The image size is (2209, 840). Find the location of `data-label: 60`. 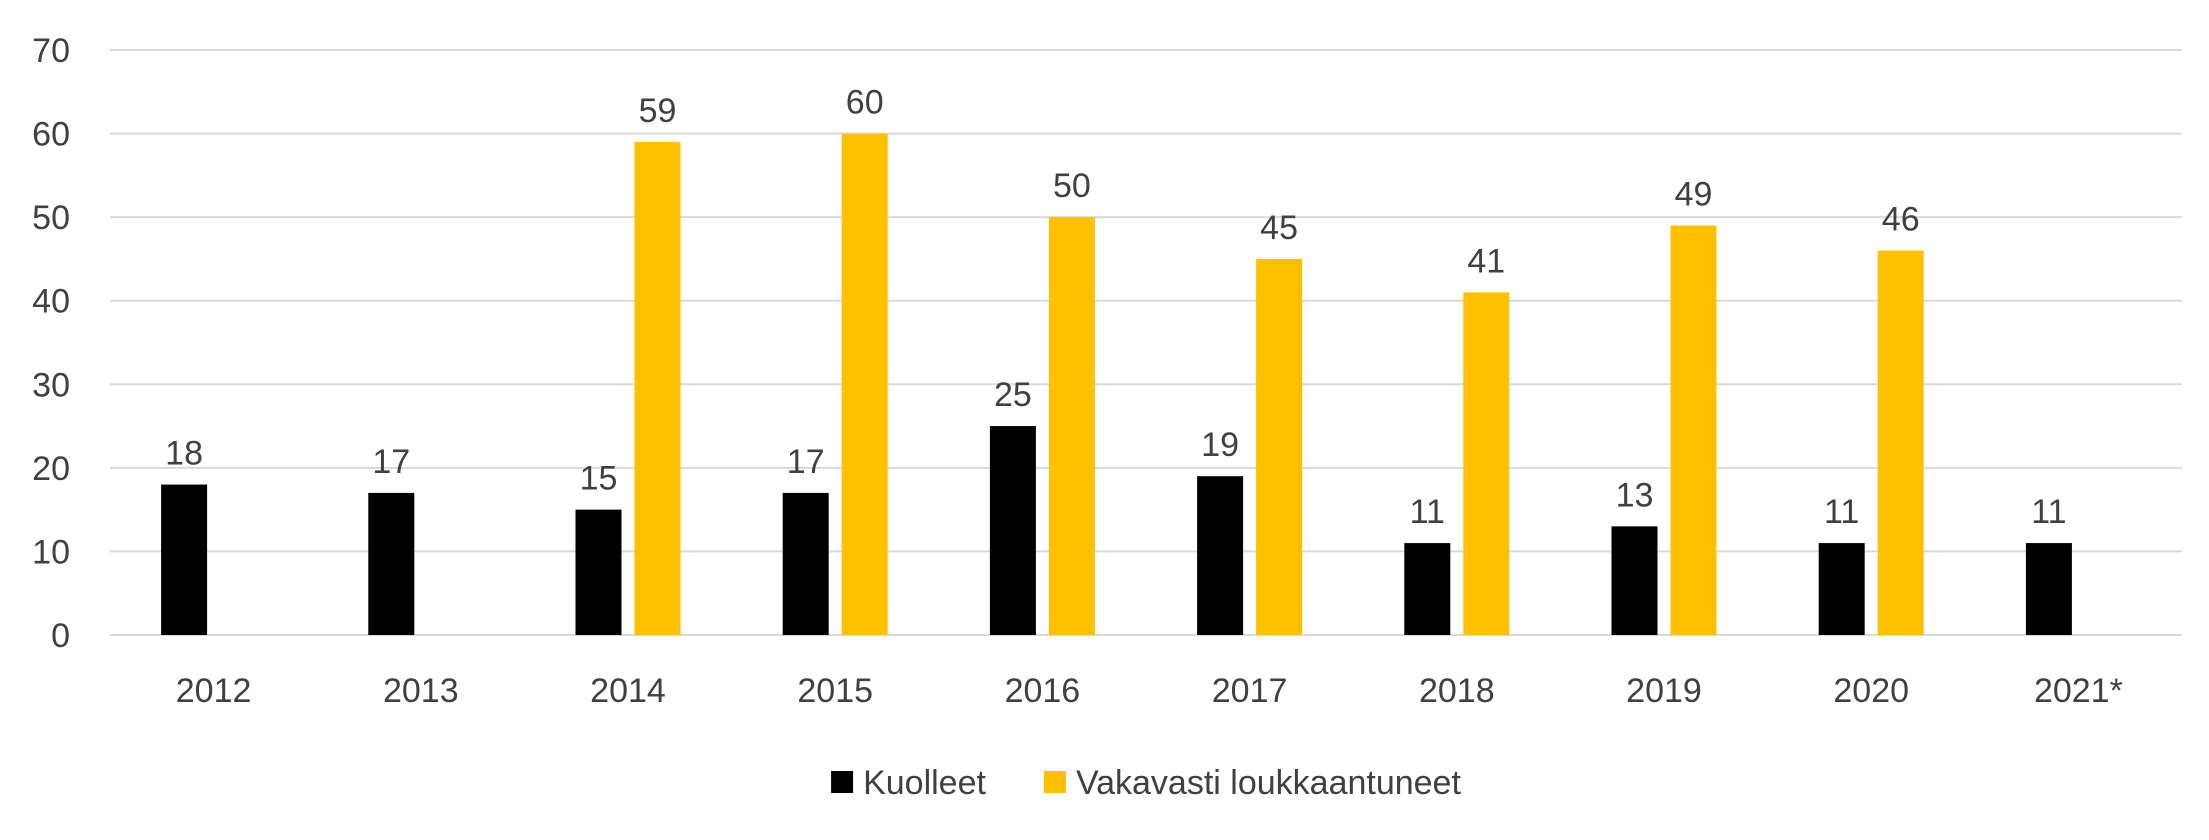

data-label: 60 is located at coordinates (865, 103).